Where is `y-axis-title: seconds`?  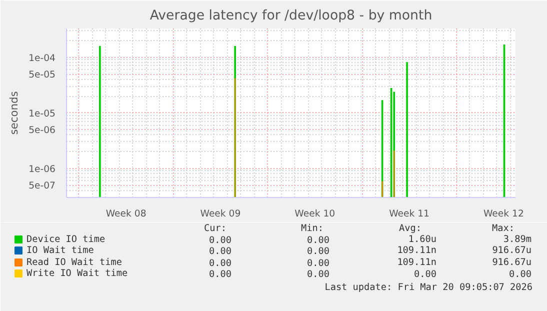 y-axis-title: seconds is located at coordinates (14, 112).